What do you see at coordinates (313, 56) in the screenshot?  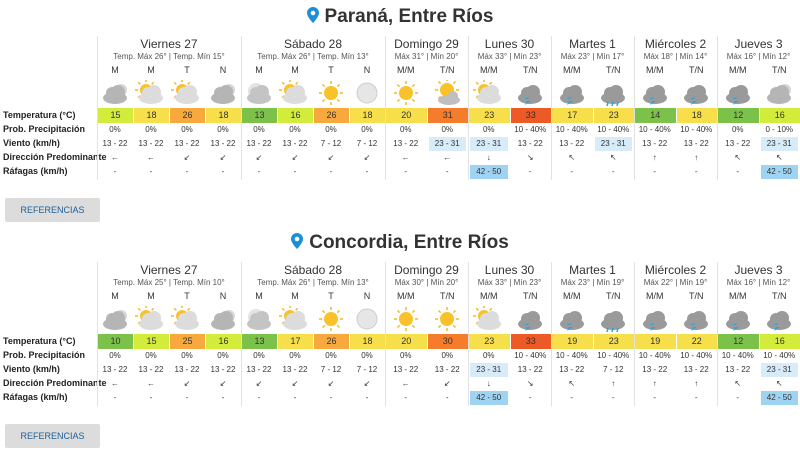 I see `day-summary: Temp. Máx 26° | Temp. Mín 13°` at bounding box center [313, 56].